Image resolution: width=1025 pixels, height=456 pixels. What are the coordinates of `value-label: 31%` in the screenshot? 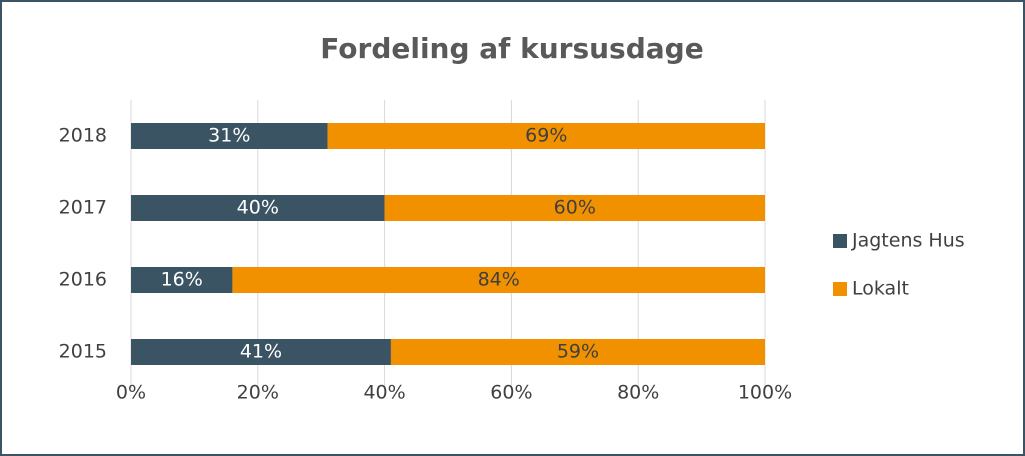 It's located at (229, 136).